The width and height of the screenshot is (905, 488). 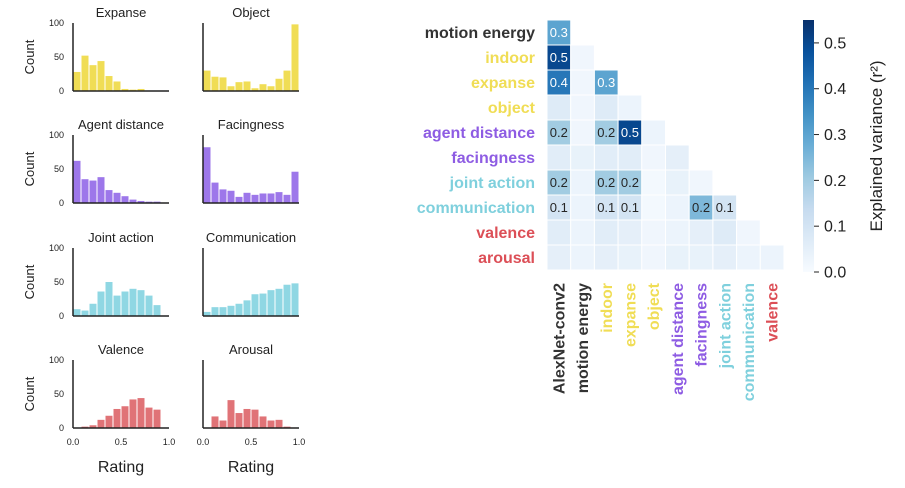 What do you see at coordinates (59, 169) in the screenshot?
I see `y-tick-label: 50` at bounding box center [59, 169].